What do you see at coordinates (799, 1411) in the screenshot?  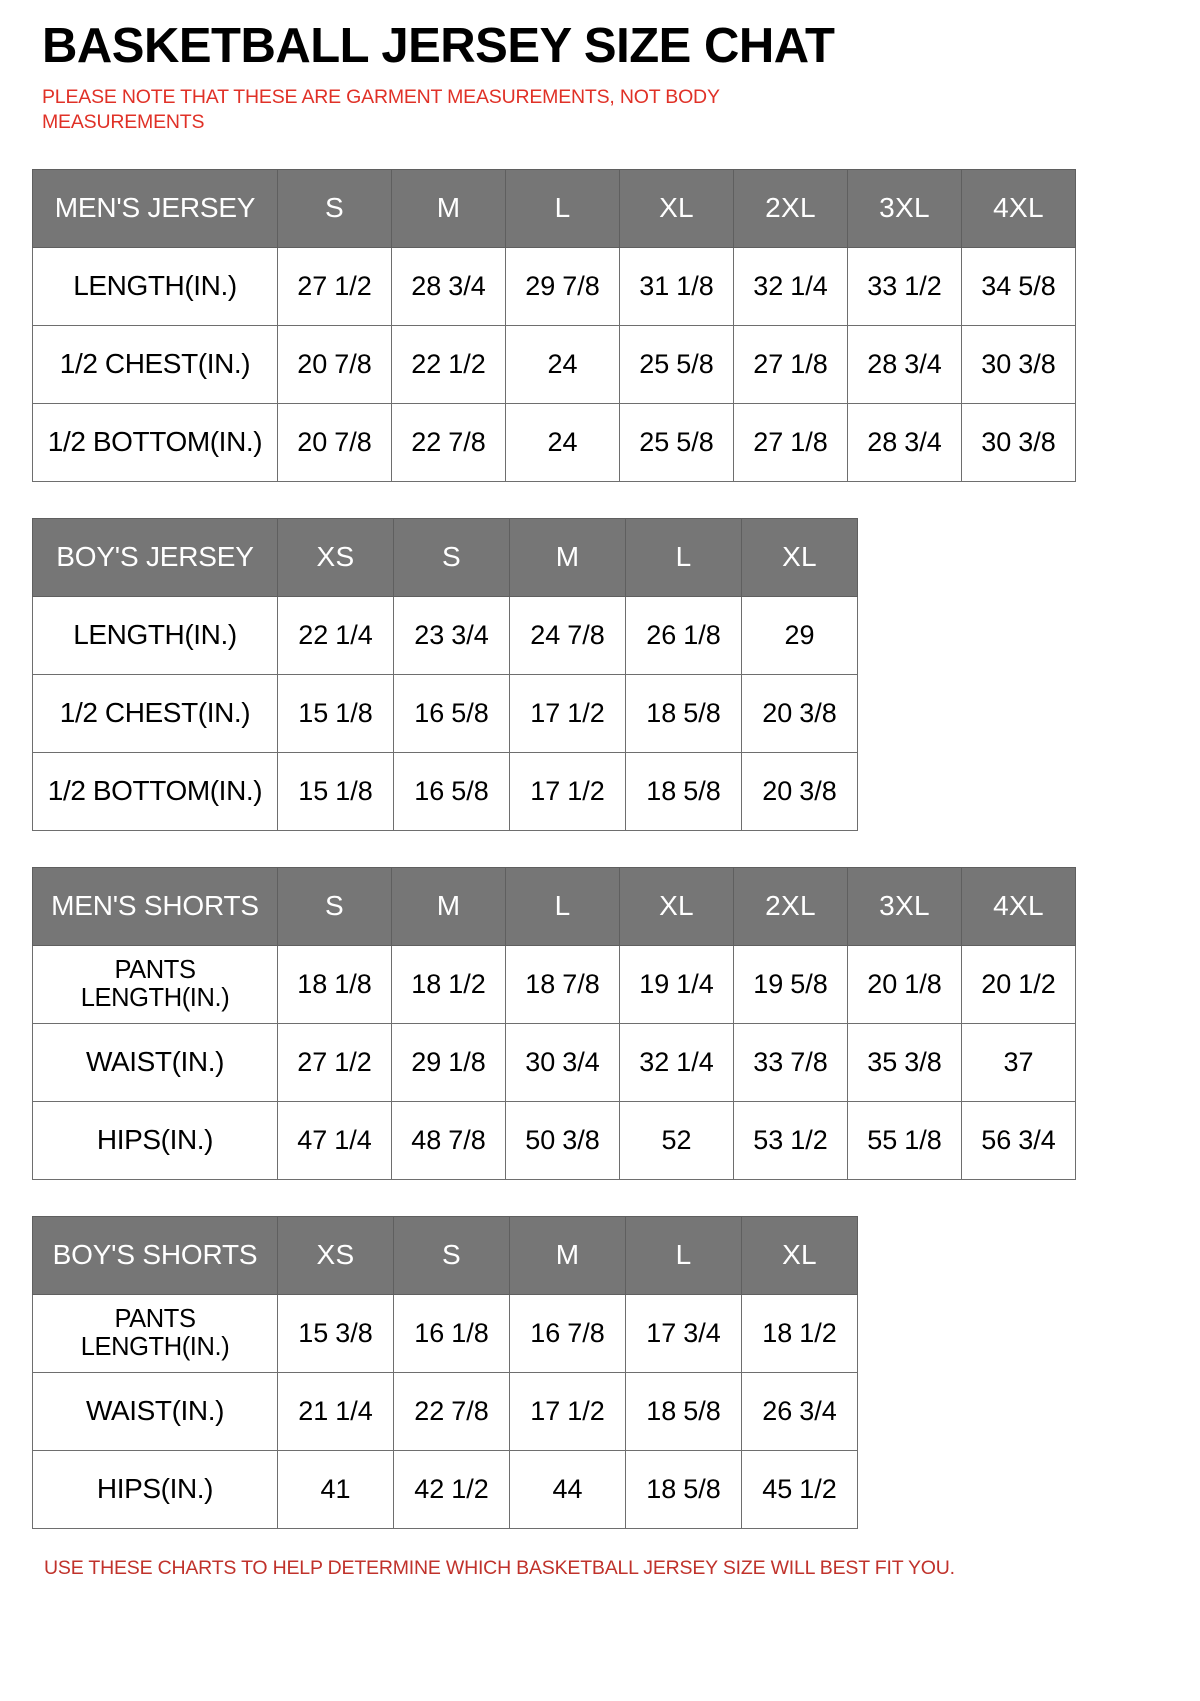 I see `measurement-cell: 26 3/4` at bounding box center [799, 1411].